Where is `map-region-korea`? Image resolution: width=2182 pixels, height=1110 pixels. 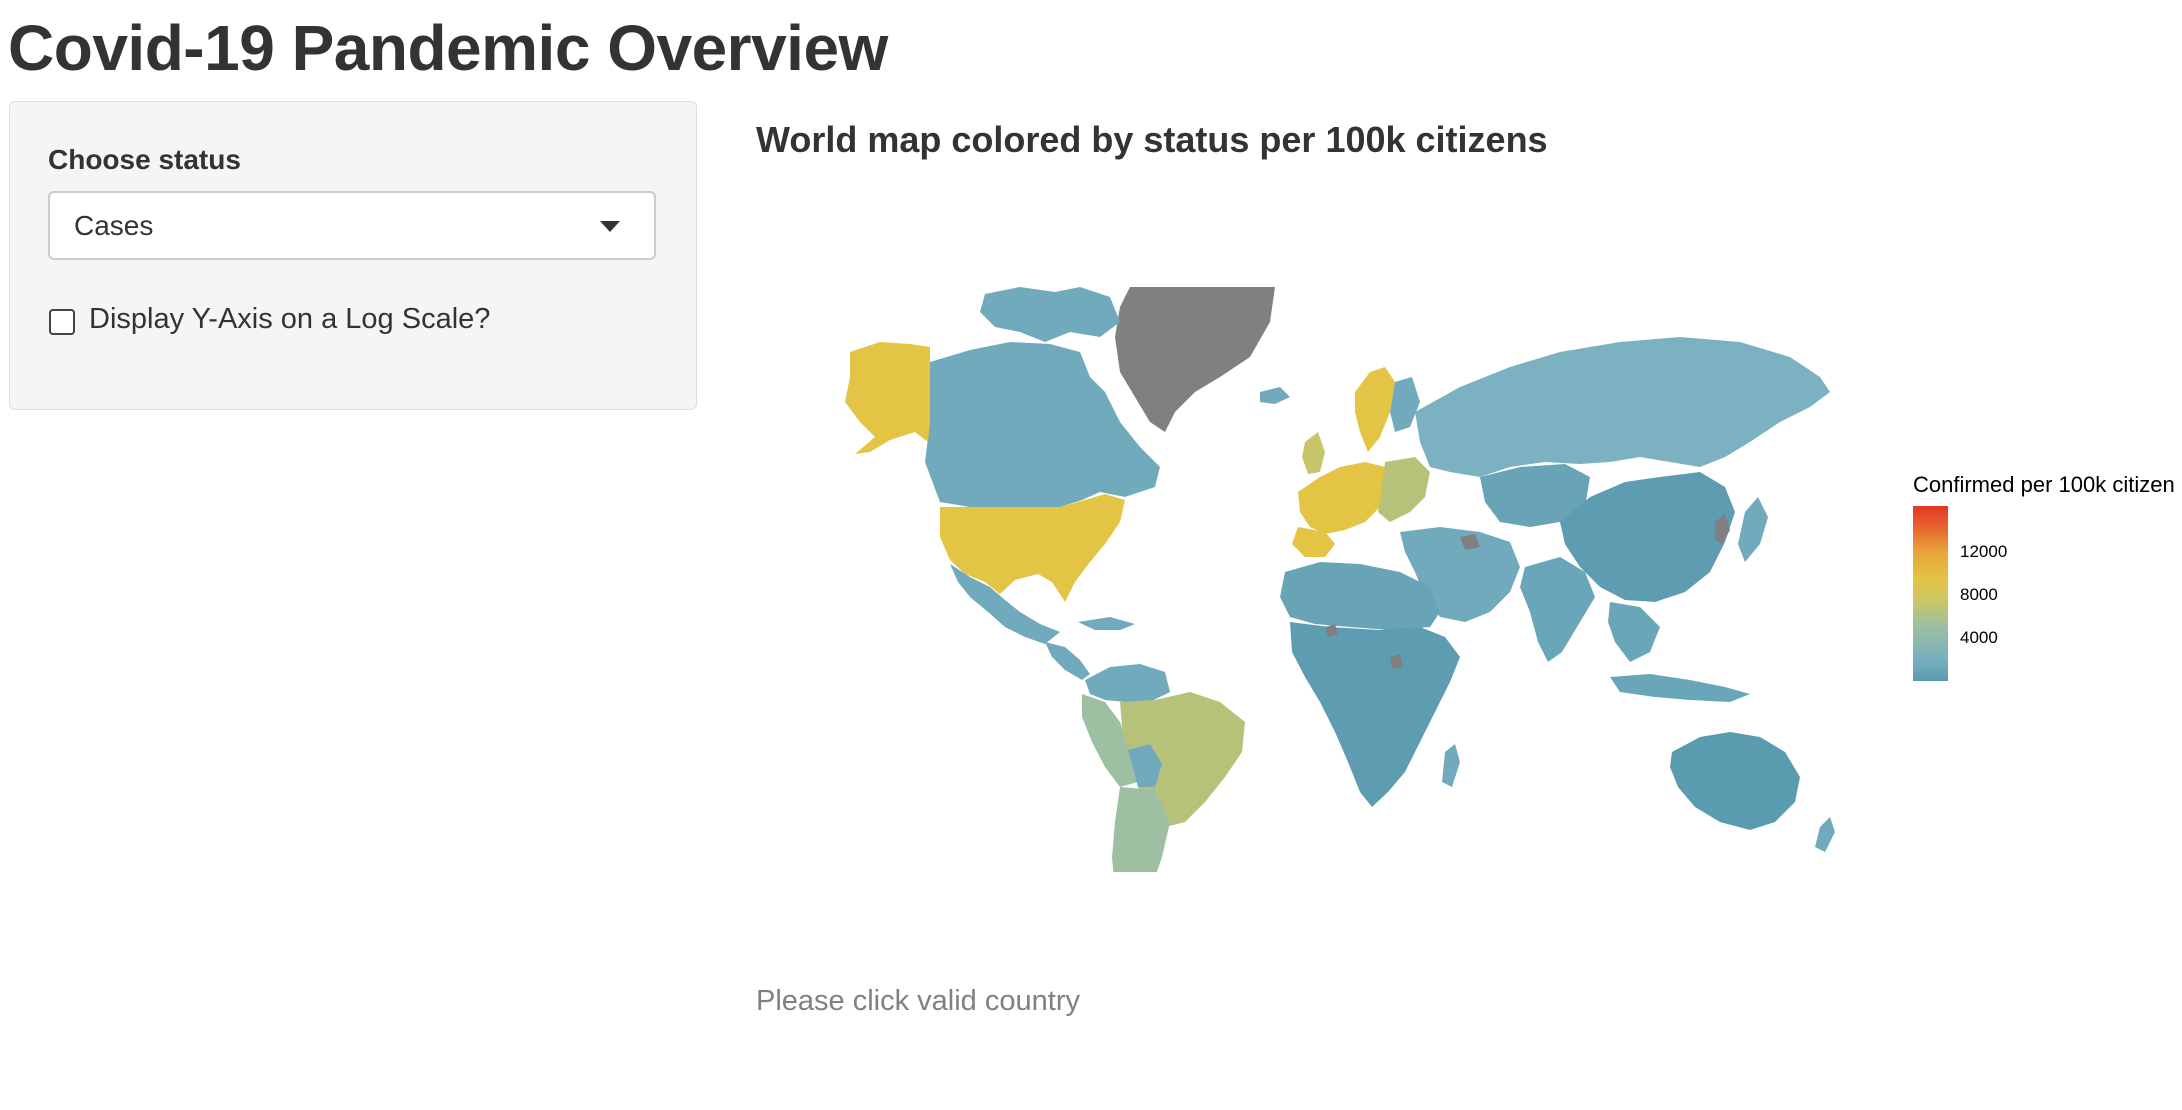
map-region-korea is located at coordinates (1722, 529).